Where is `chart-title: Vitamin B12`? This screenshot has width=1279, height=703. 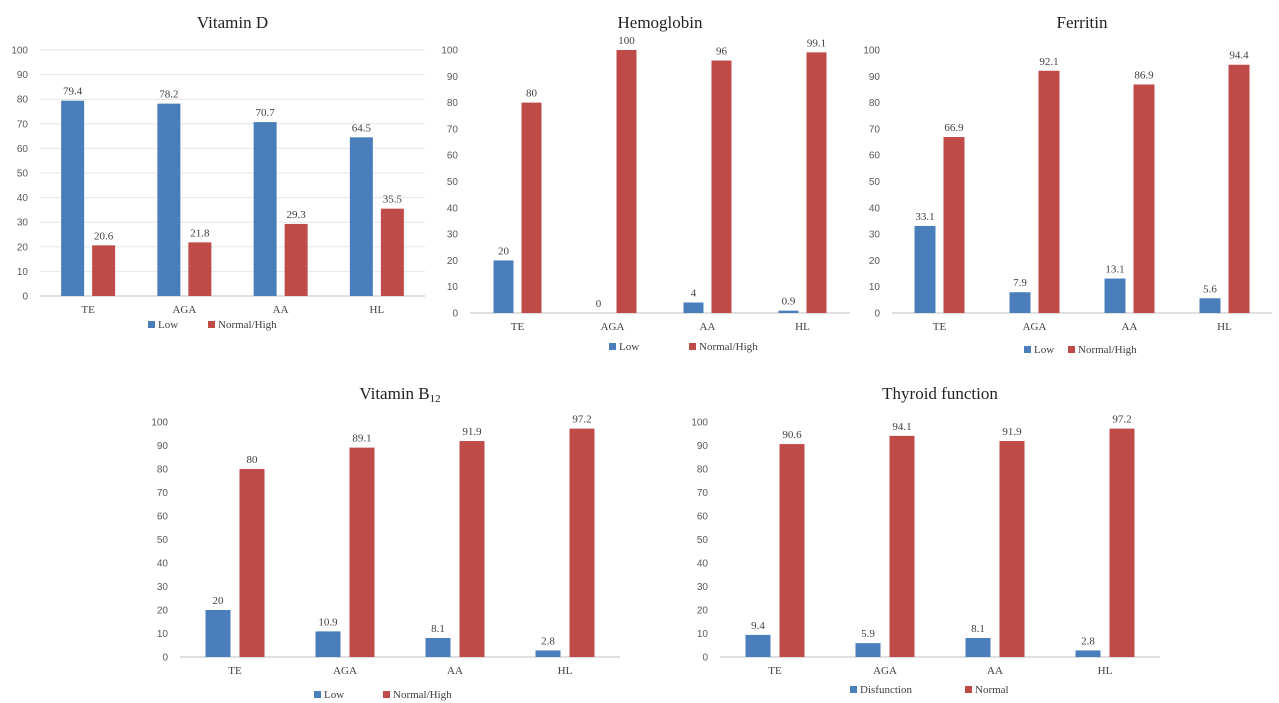 chart-title: Vitamin B12 is located at coordinates (399, 394).